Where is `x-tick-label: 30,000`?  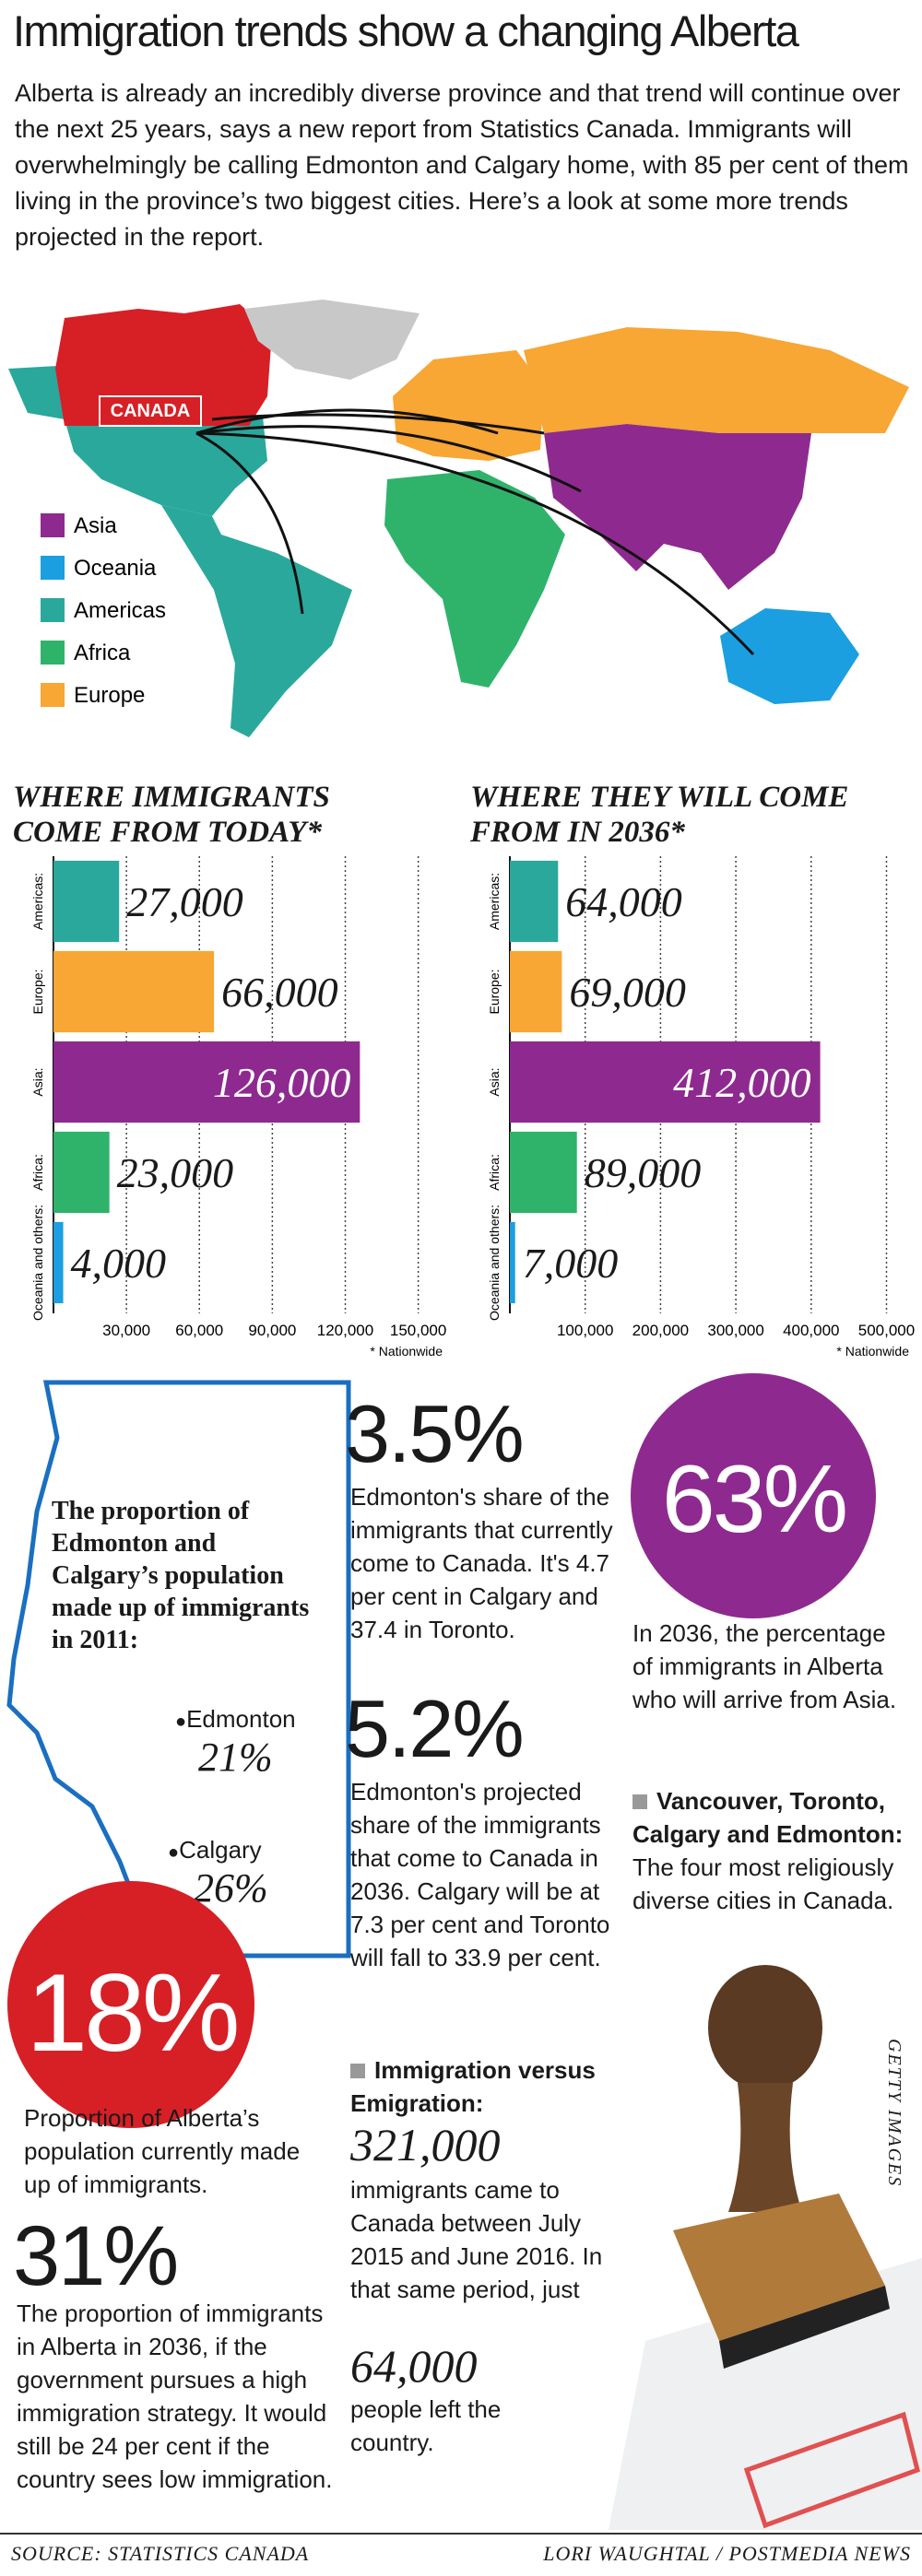 x-tick-label: 30,000 is located at coordinates (126, 1330).